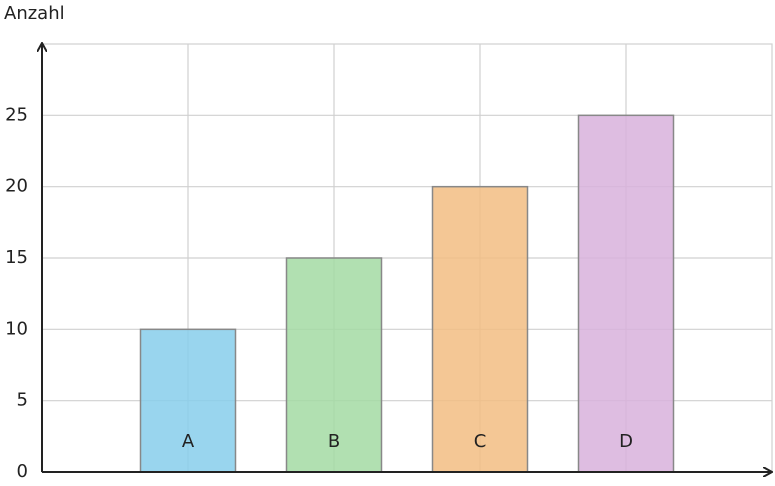  What do you see at coordinates (188, 441) in the screenshot?
I see `x-tick-label: A` at bounding box center [188, 441].